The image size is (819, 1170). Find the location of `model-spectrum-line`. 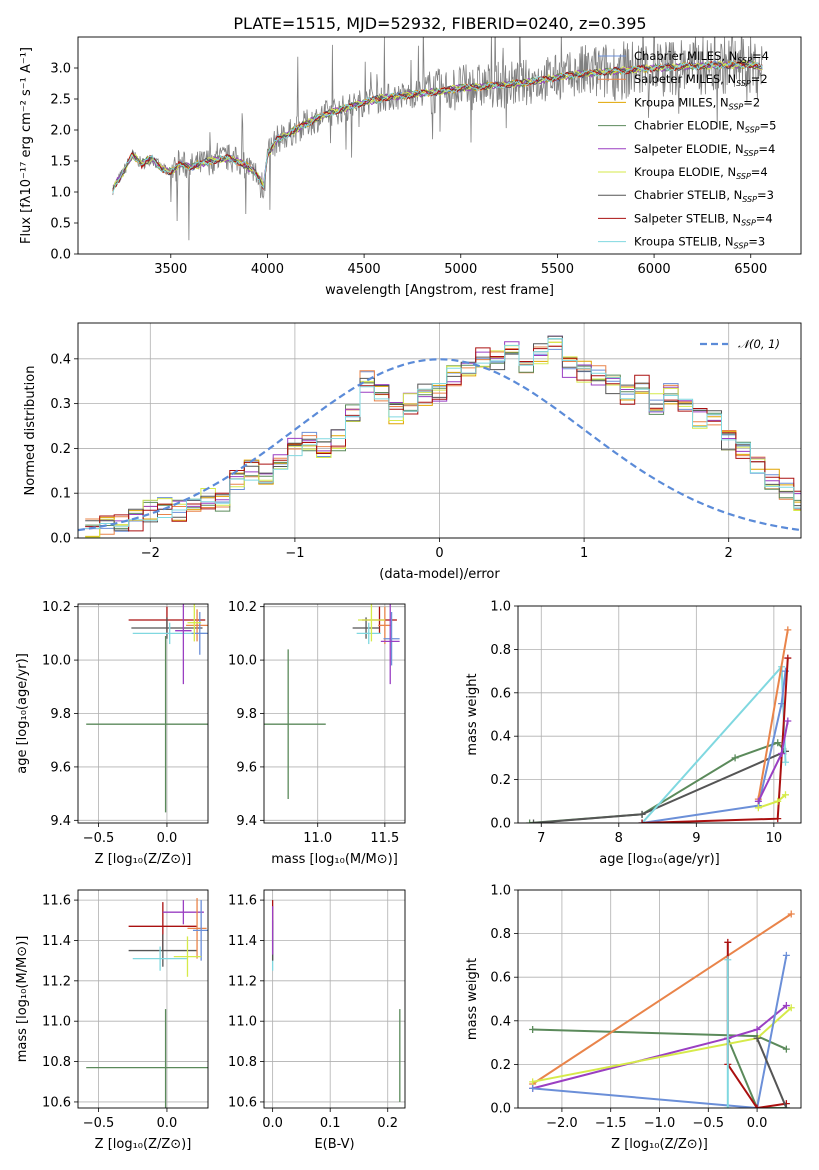

model-spectrum-line is located at coordinates (437, 126).